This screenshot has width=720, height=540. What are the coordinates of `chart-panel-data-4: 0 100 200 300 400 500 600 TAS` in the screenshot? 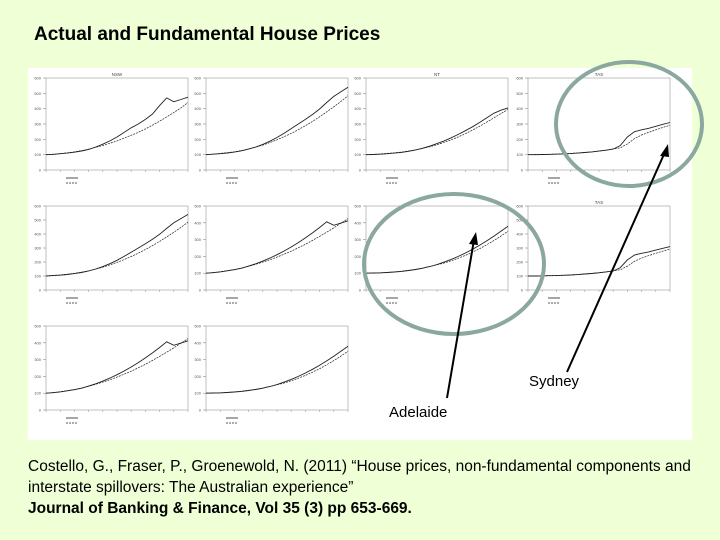 It's located at (593, 128).